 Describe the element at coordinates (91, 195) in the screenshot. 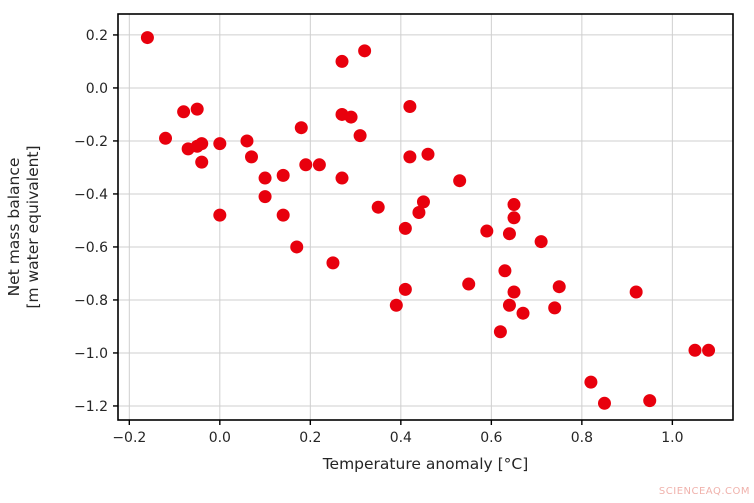

I see `y-tick-label: −0.4` at that location.